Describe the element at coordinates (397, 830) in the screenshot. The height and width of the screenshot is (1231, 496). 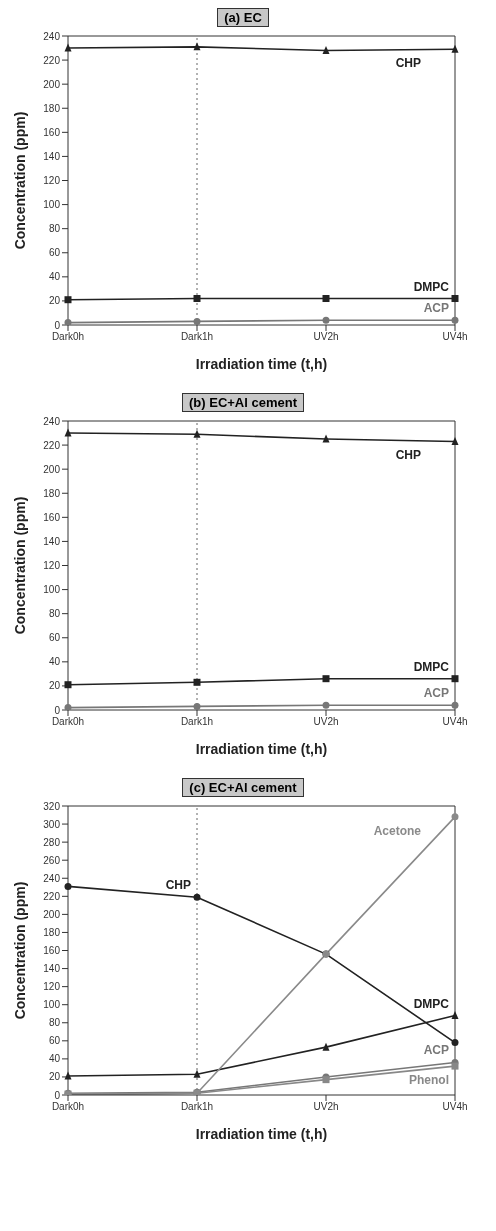
I see `series-label: Acetone` at that location.